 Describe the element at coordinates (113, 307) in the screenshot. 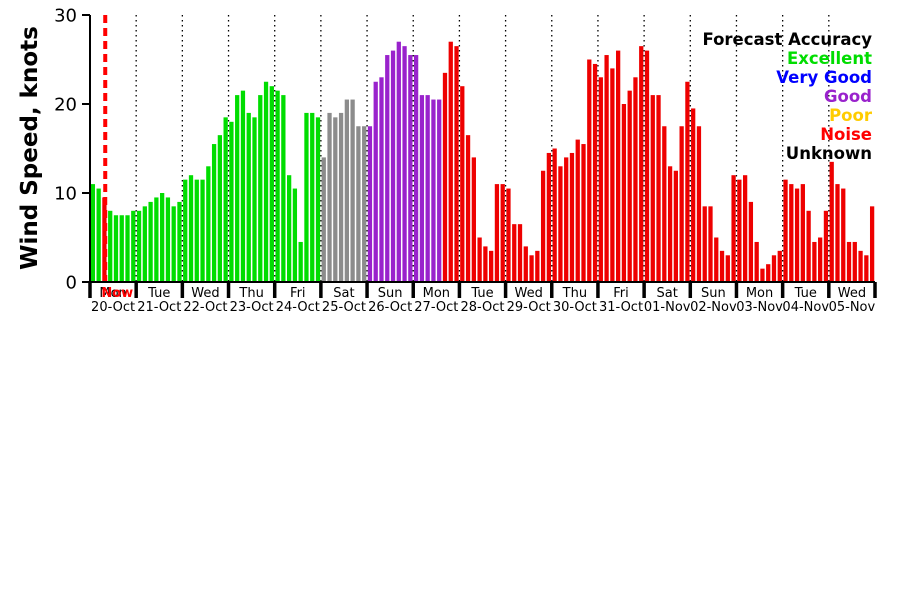

I see `x-date-label: 20-Oct` at that location.